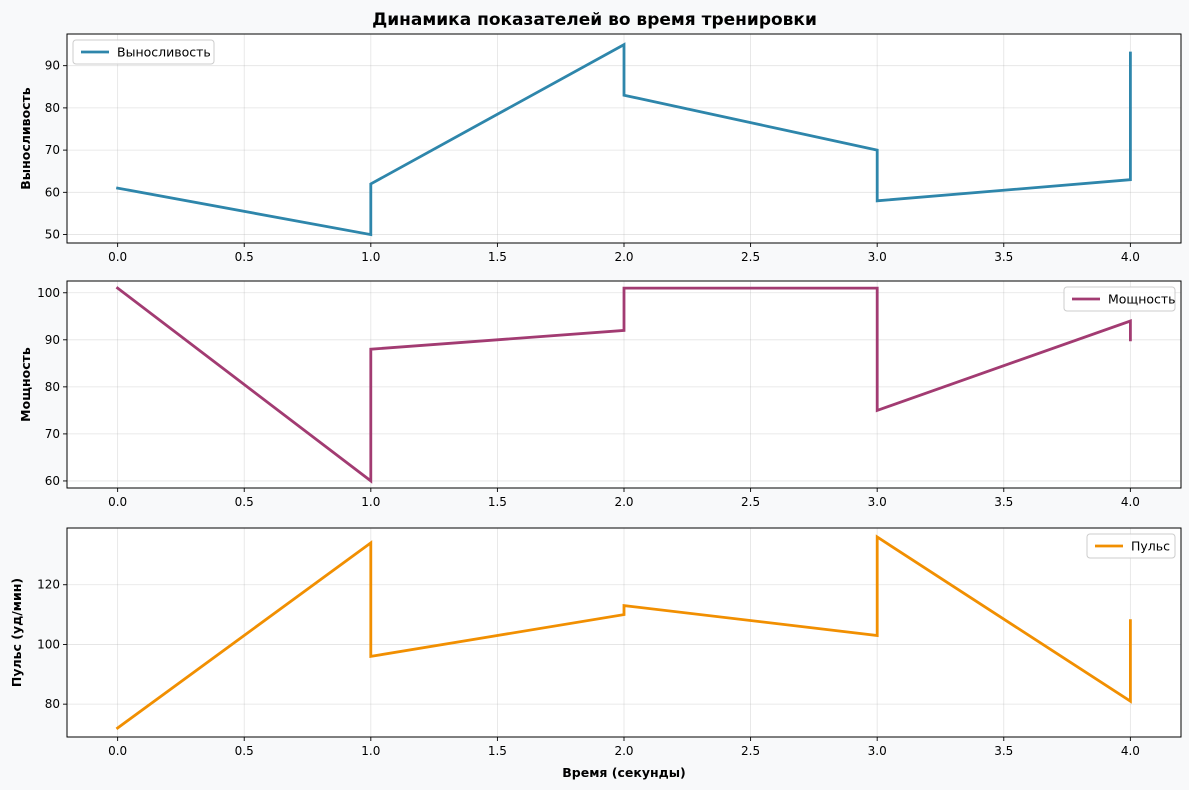  What do you see at coordinates (1150, 546) in the screenshot?
I see `legend-label: Пульс` at bounding box center [1150, 546].